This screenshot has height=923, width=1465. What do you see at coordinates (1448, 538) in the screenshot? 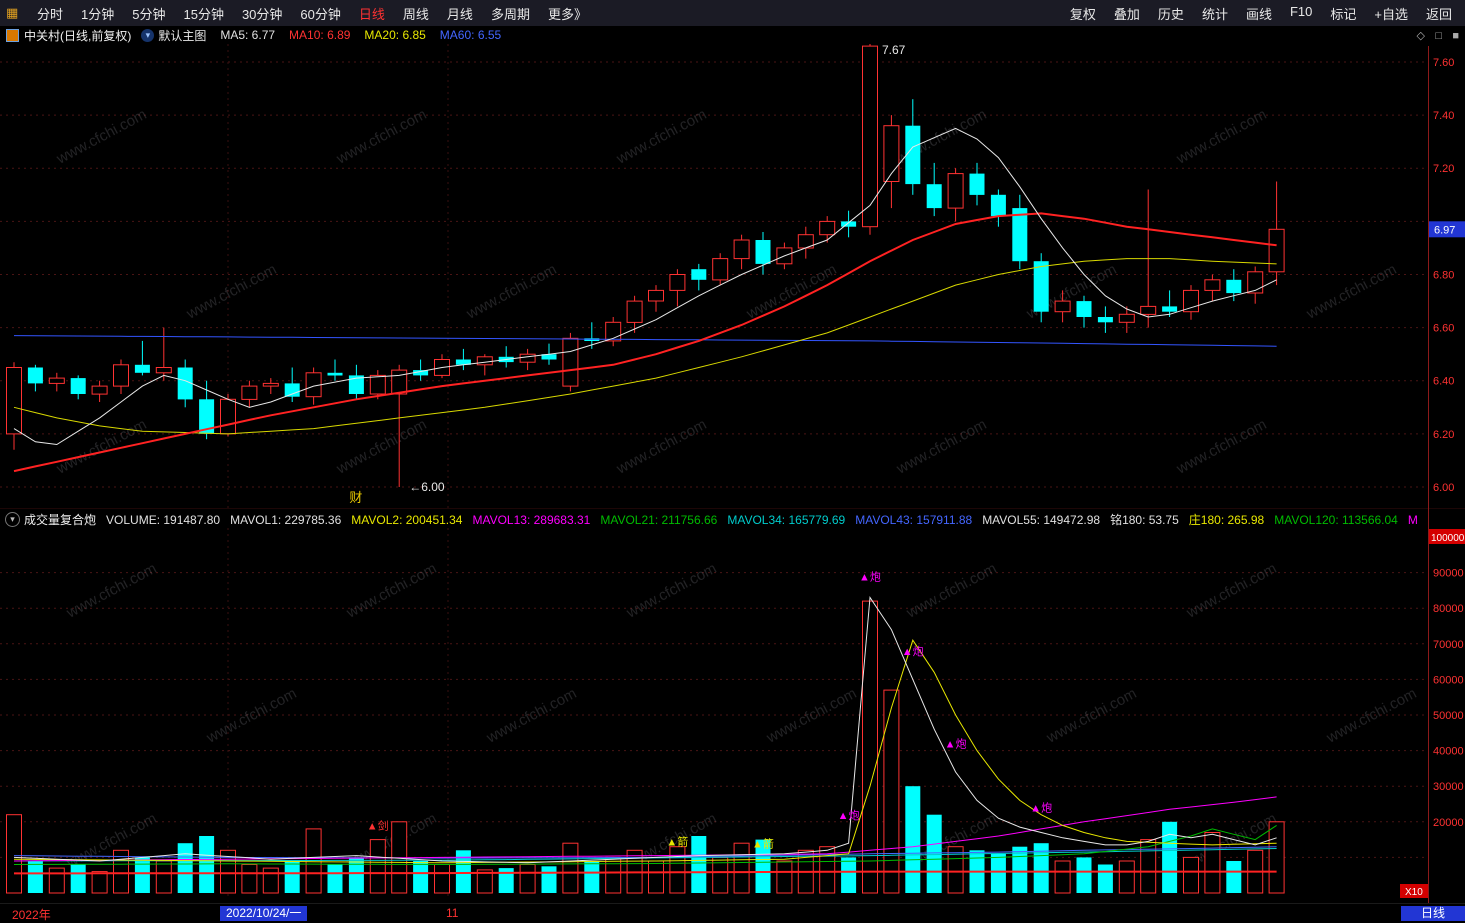
I see `svg-text: 100000` at bounding box center [1448, 538].